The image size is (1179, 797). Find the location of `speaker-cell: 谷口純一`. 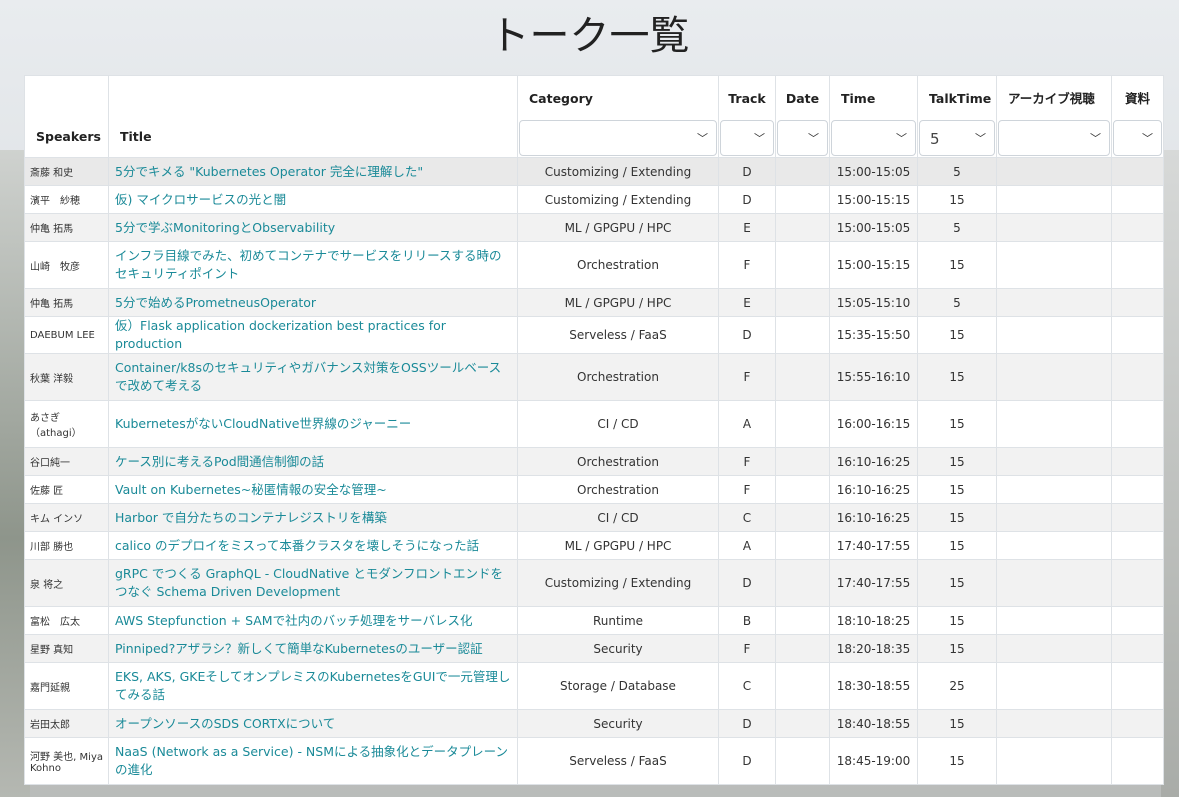

speaker-cell: 谷口純一 is located at coordinates (66, 461).